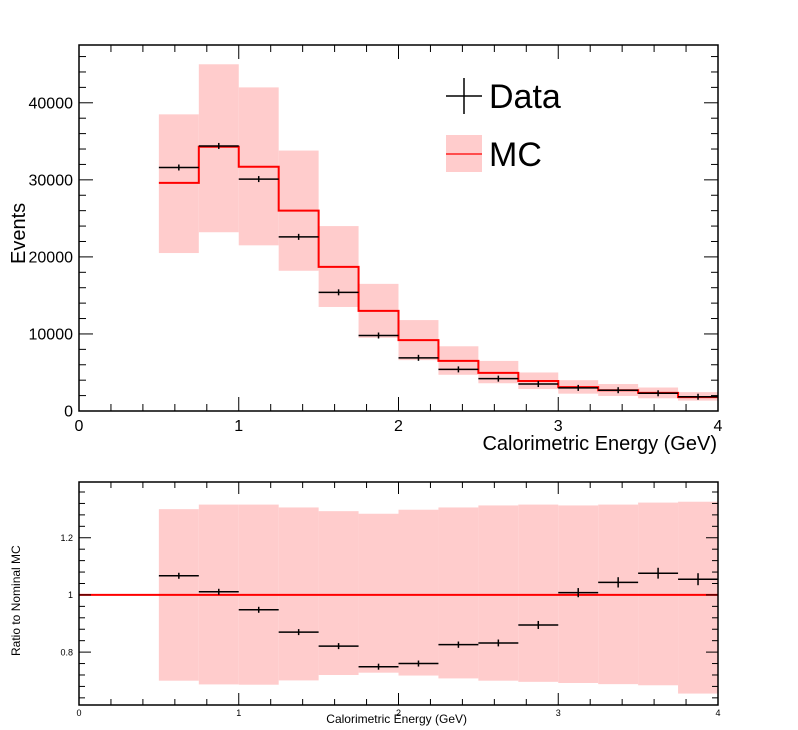  What do you see at coordinates (525, 97) in the screenshot?
I see `legend-data-label: Data` at bounding box center [525, 97].